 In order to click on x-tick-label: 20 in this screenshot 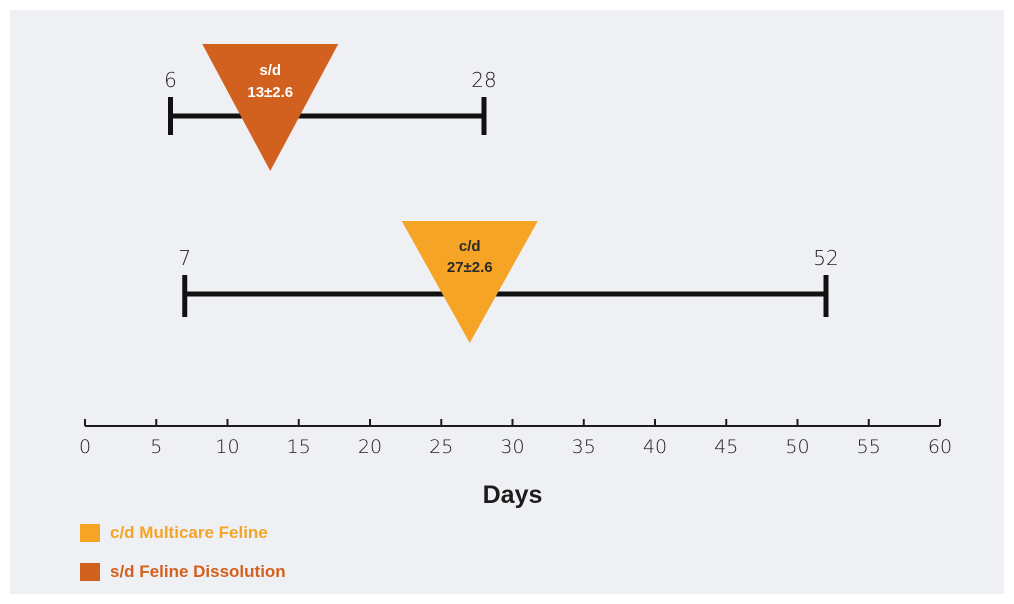, I will do `click(370, 447)`.